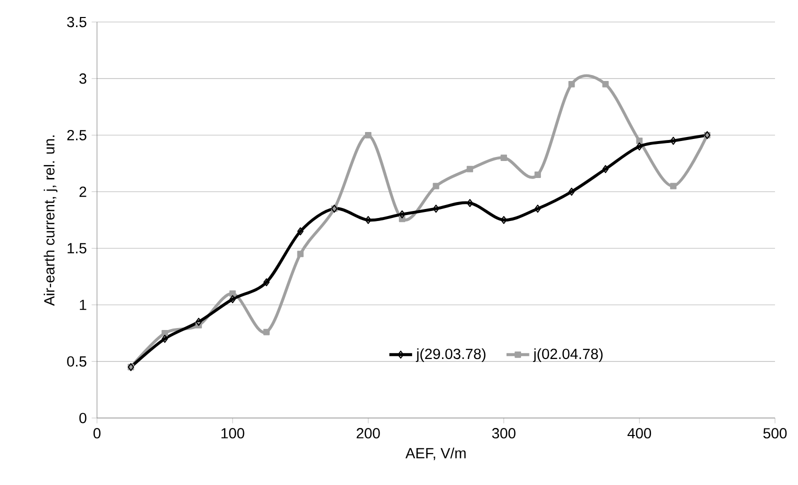 The width and height of the screenshot is (798, 485). What do you see at coordinates (51, 221) in the screenshot?
I see `y-axis-title: Air-earth current, j, rel. un.` at bounding box center [51, 221].